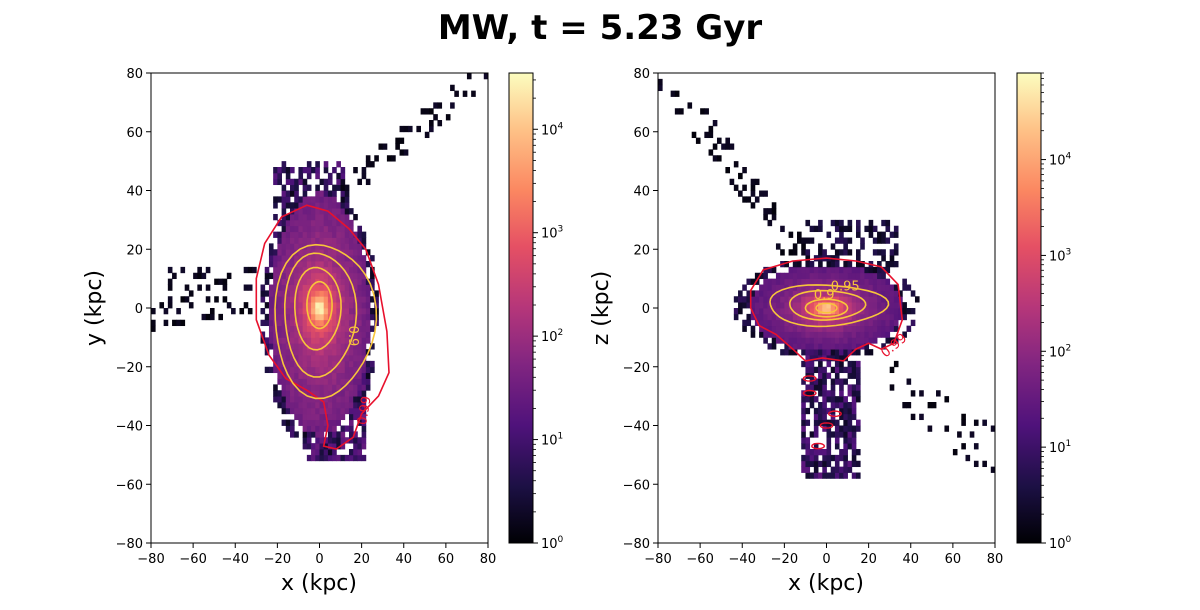 The image size is (1200, 610). What do you see at coordinates (953, 559) in the screenshot?
I see `right-xtick-label: 60` at bounding box center [953, 559].